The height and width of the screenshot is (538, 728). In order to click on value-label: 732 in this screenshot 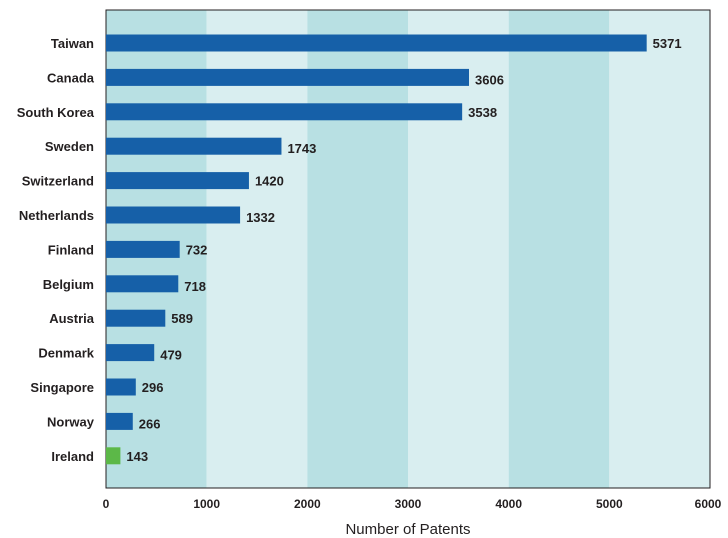, I will do `click(197, 249)`.